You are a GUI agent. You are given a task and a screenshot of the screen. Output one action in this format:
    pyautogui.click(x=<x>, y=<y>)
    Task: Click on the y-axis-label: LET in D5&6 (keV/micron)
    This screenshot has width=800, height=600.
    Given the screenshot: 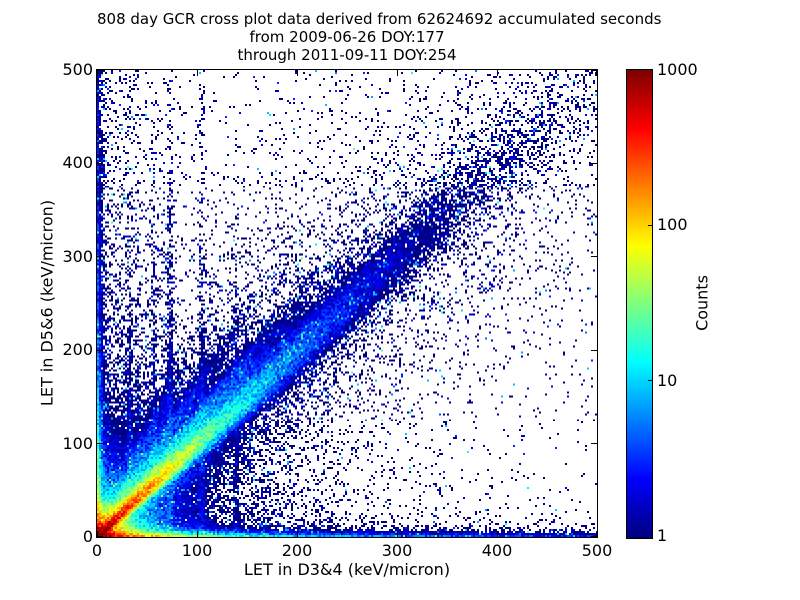 What is the action you would take?
    pyautogui.click(x=47, y=303)
    